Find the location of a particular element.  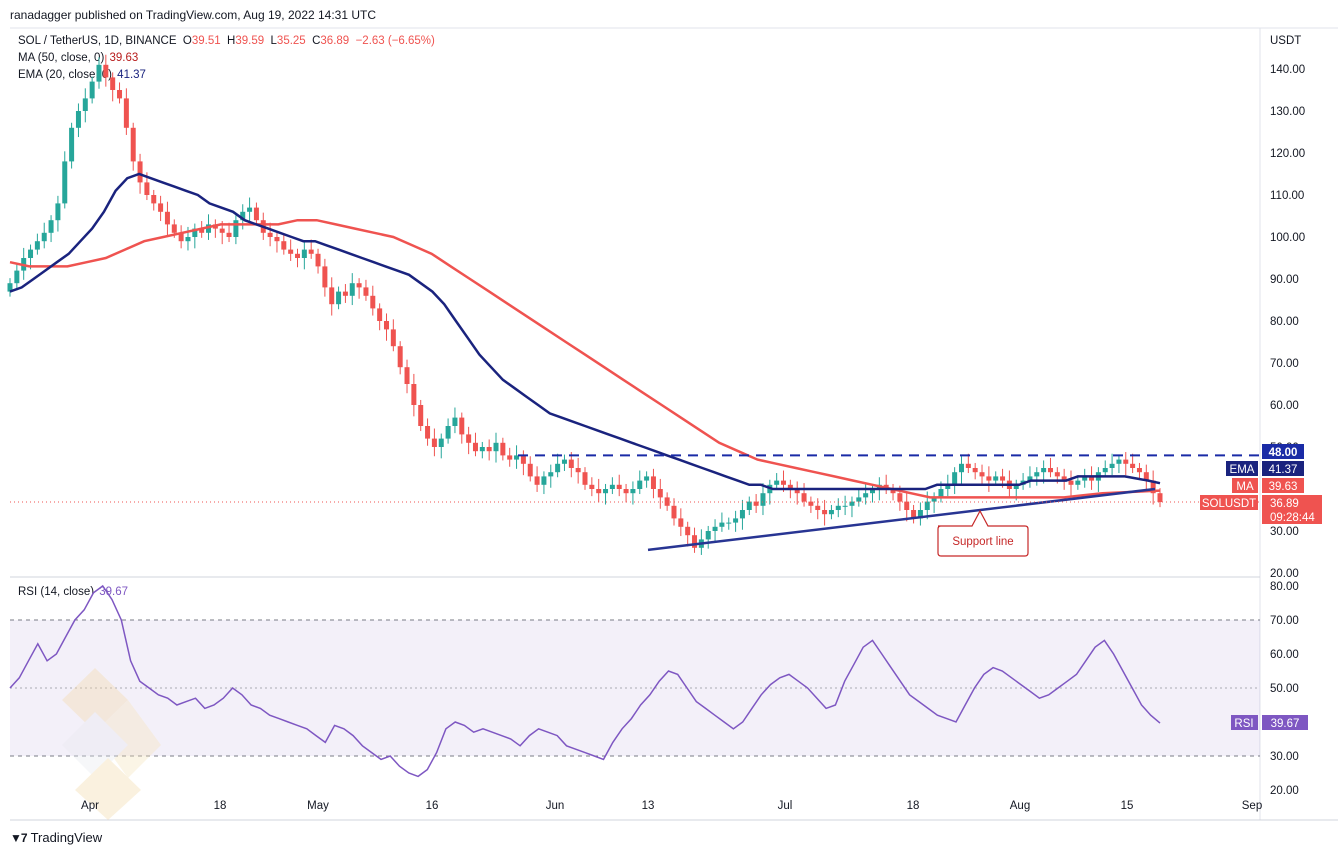

time-tick-label: Jul is located at coordinates (785, 806).